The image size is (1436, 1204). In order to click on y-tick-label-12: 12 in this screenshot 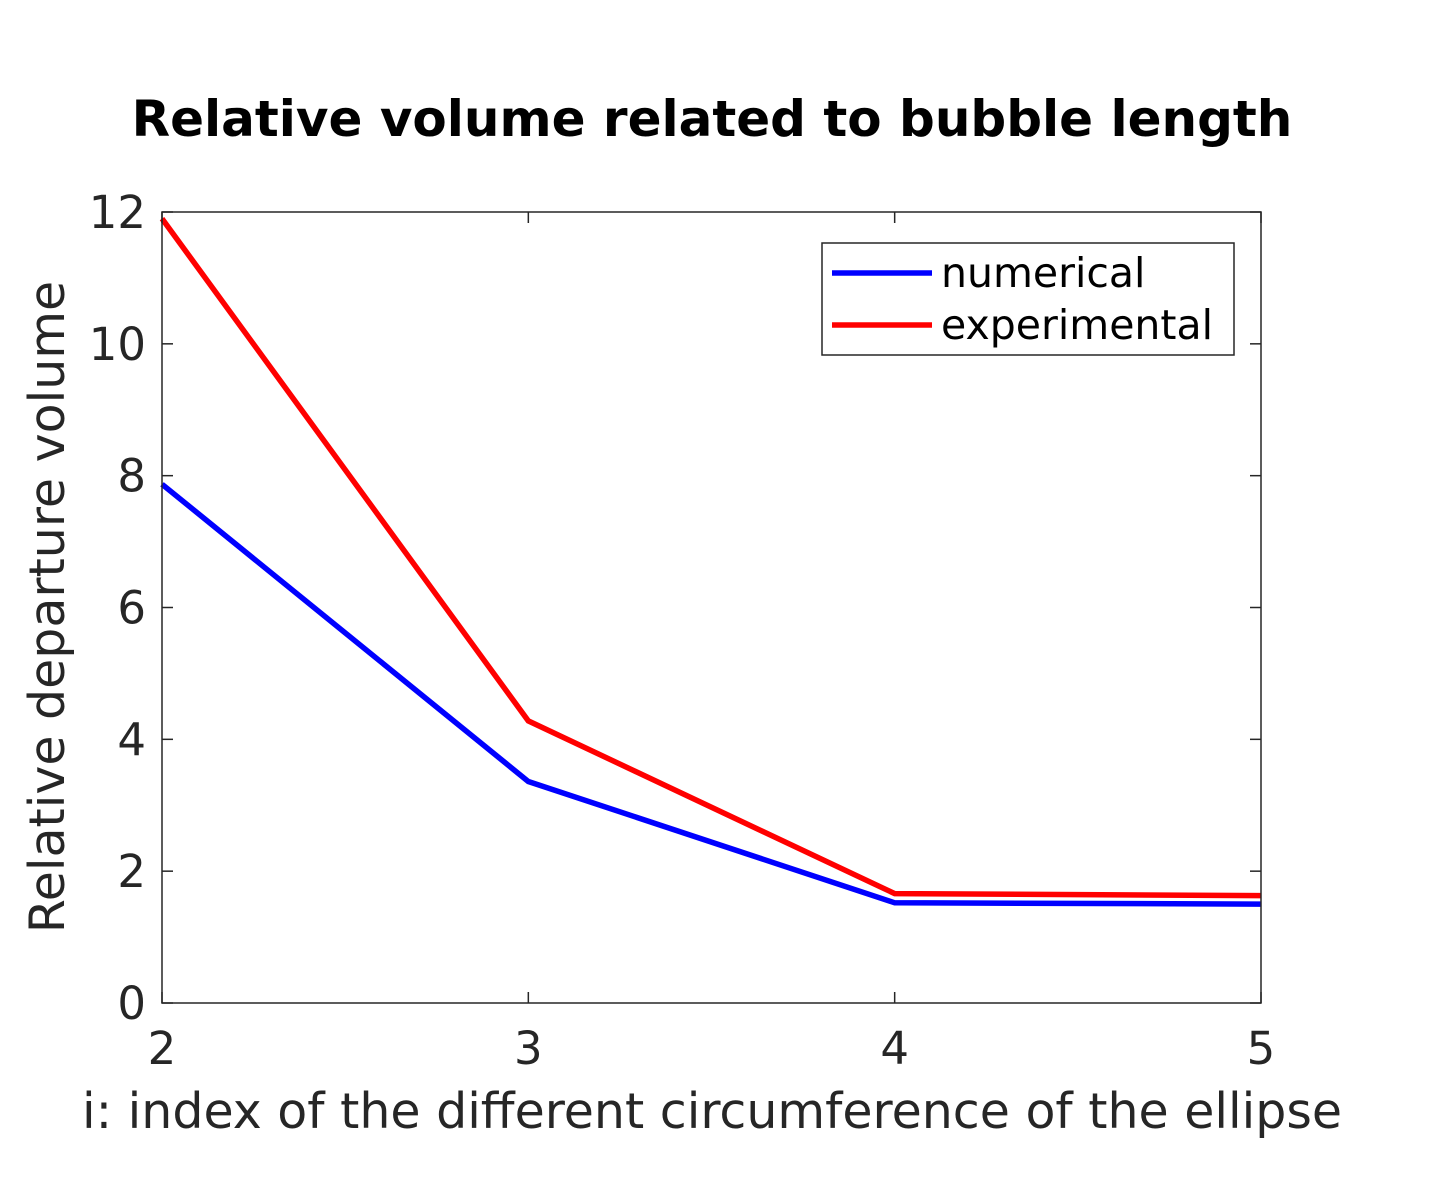, I will do `click(117, 212)`.